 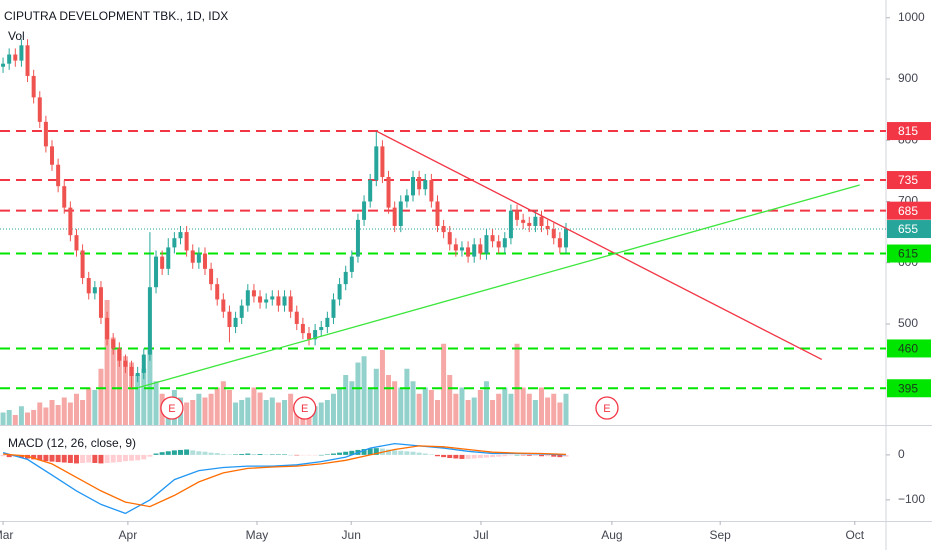 I want to click on earnings-label: E, so click(x=606, y=409).